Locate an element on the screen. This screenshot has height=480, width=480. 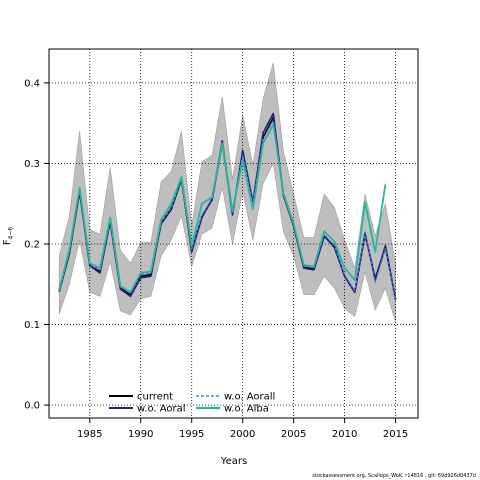
y-tick-label: 0.4 is located at coordinates (32, 83).